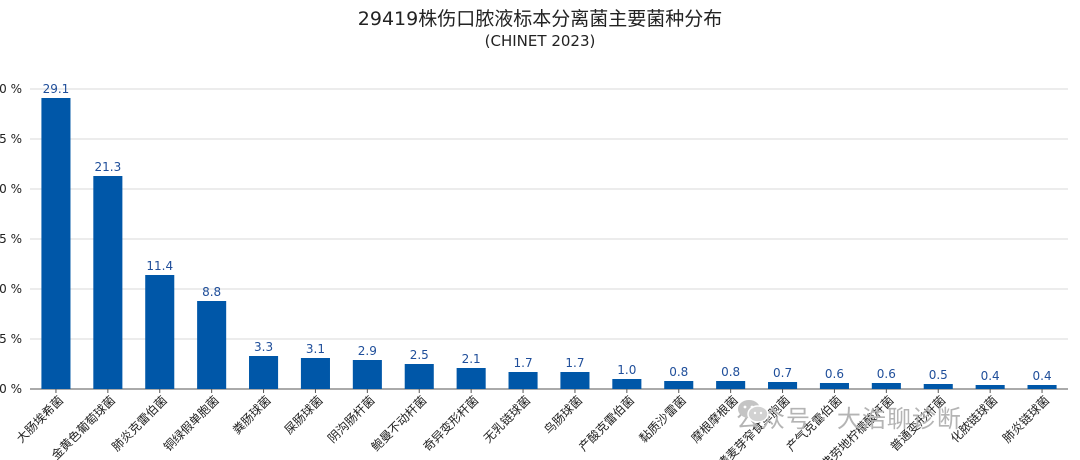  What do you see at coordinates (540, 41) in the screenshot?
I see `chart-subtitle: (CHINET 2023)` at bounding box center [540, 41].